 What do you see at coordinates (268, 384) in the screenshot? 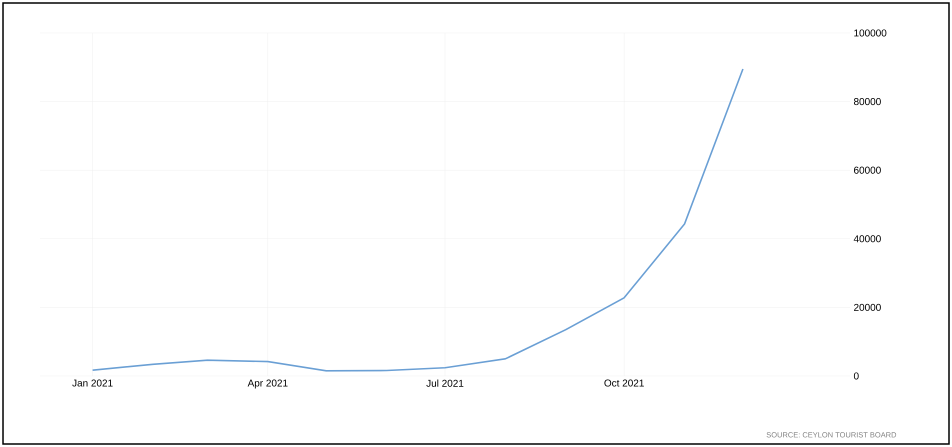
I see `x-tick-label: Apr 2021` at bounding box center [268, 384].